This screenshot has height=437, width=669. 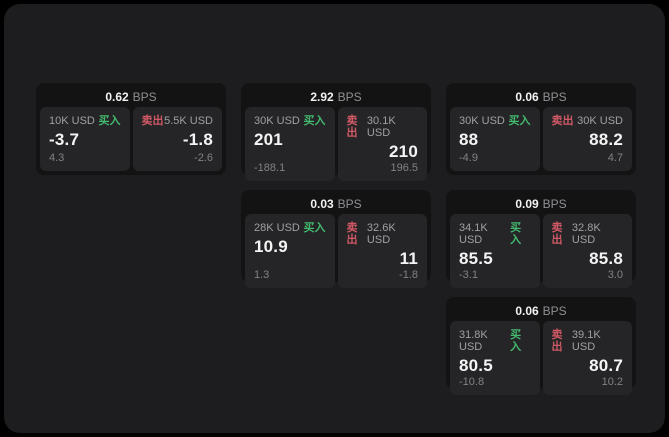 I want to click on buy-panel: 30K USD 买入 201 -188.1, so click(x=290, y=144).